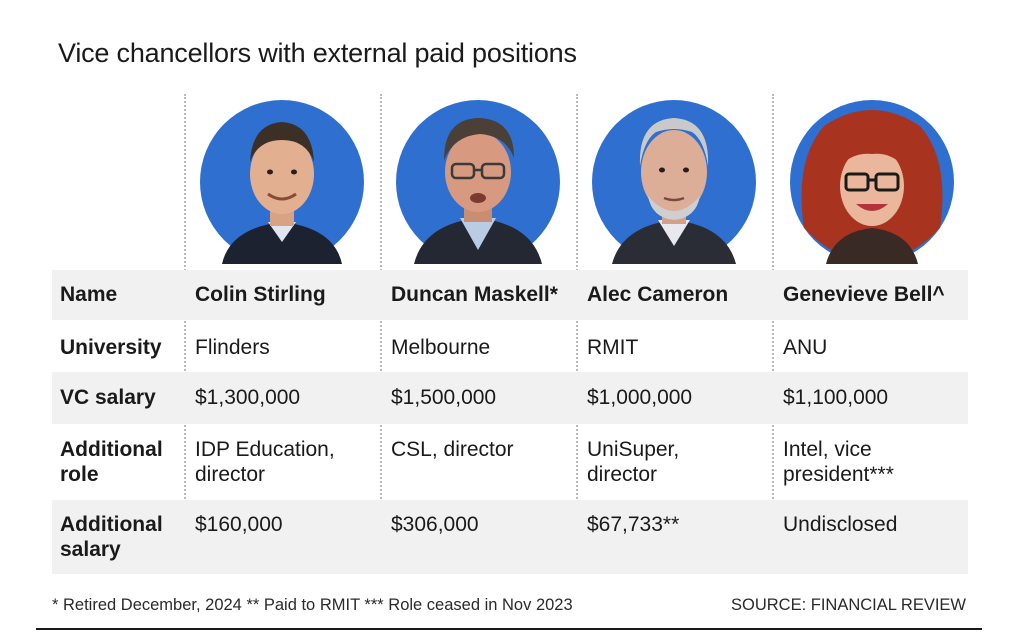 This screenshot has height=644, width=1024. What do you see at coordinates (478, 182) in the screenshot?
I see `portrait-duncan-maskell` at bounding box center [478, 182].